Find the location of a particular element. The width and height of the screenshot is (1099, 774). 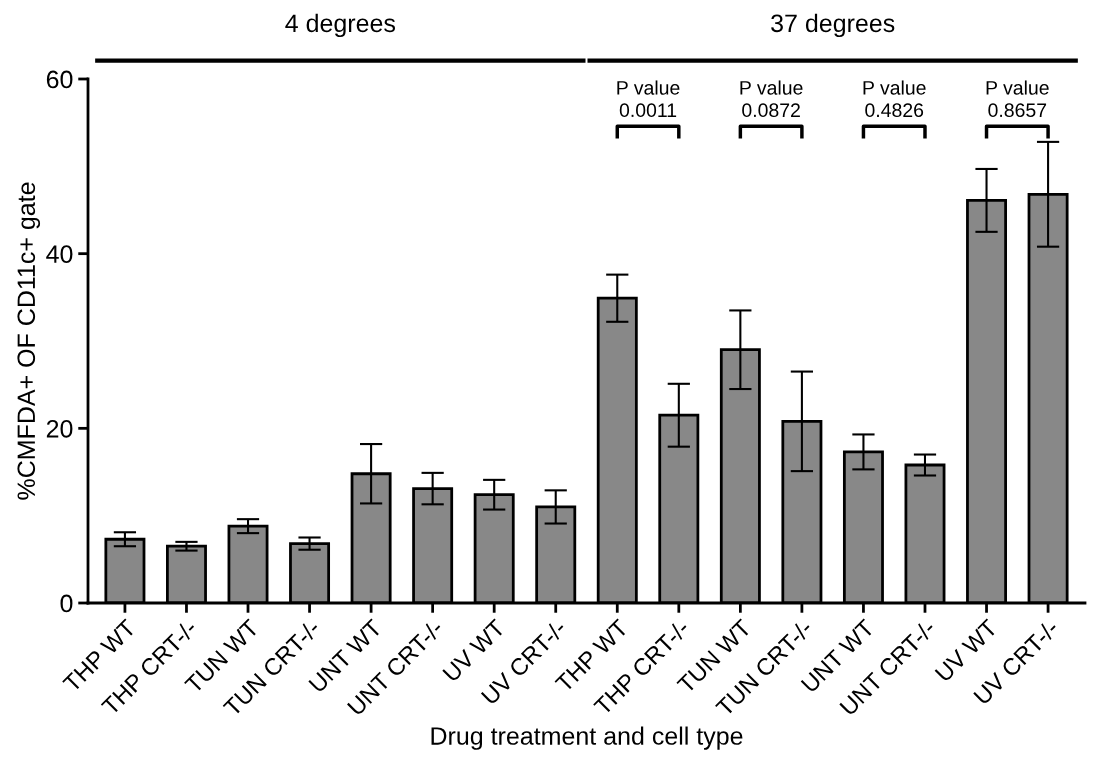

annotation: P value 0.4826 is located at coordinates (894, 99).